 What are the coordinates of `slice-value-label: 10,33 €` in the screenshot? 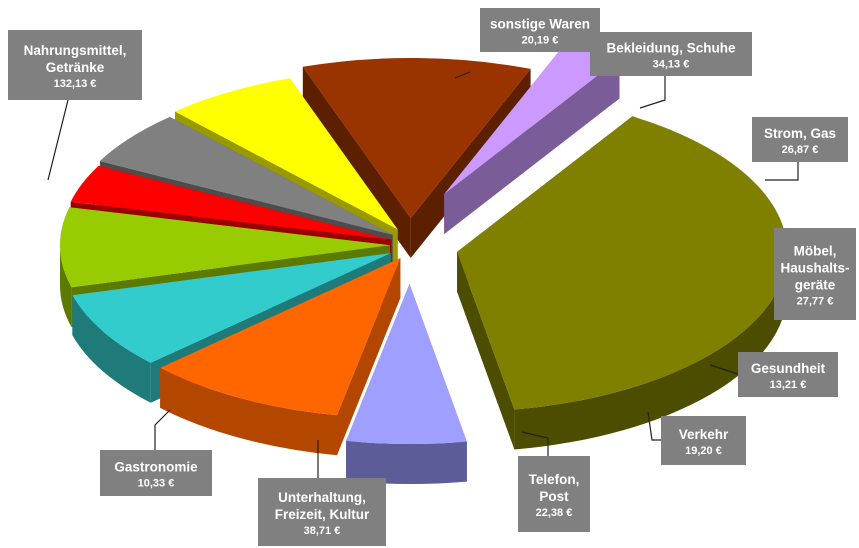 It's located at (156, 484).